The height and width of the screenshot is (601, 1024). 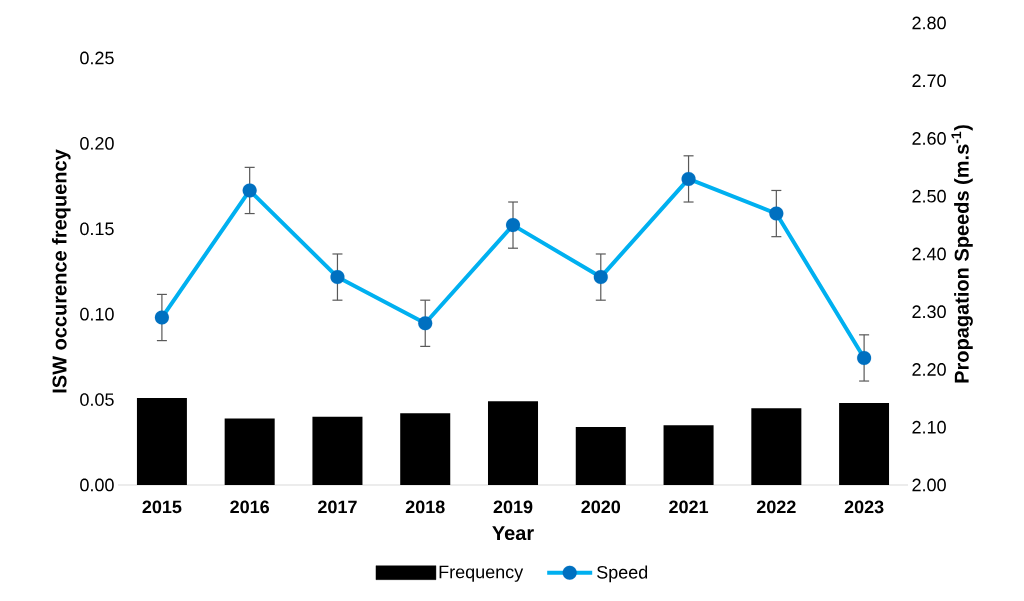 I want to click on x-tick-label: 2018, so click(x=425, y=507).